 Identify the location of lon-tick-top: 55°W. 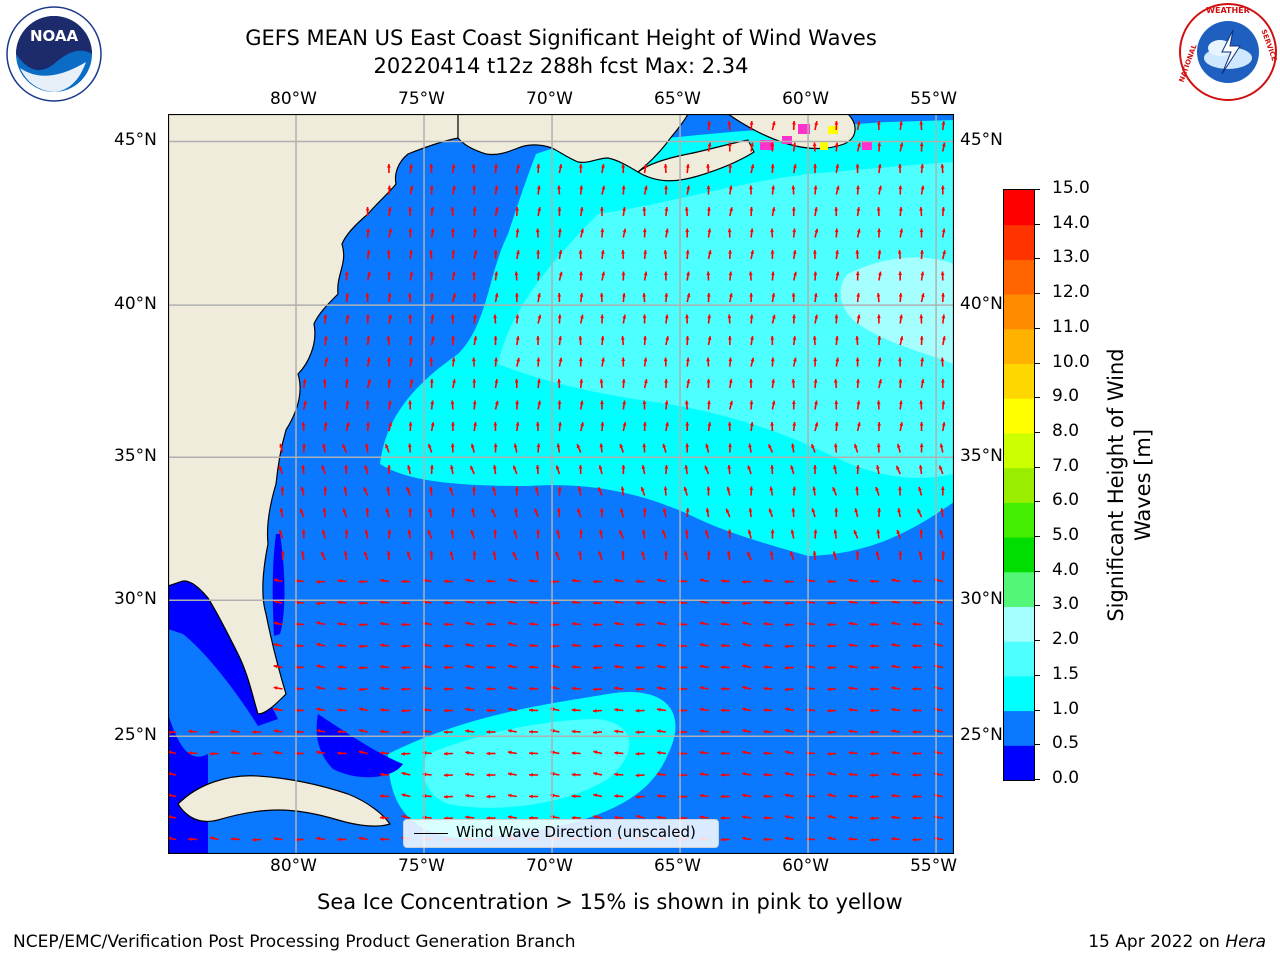
(934, 99).